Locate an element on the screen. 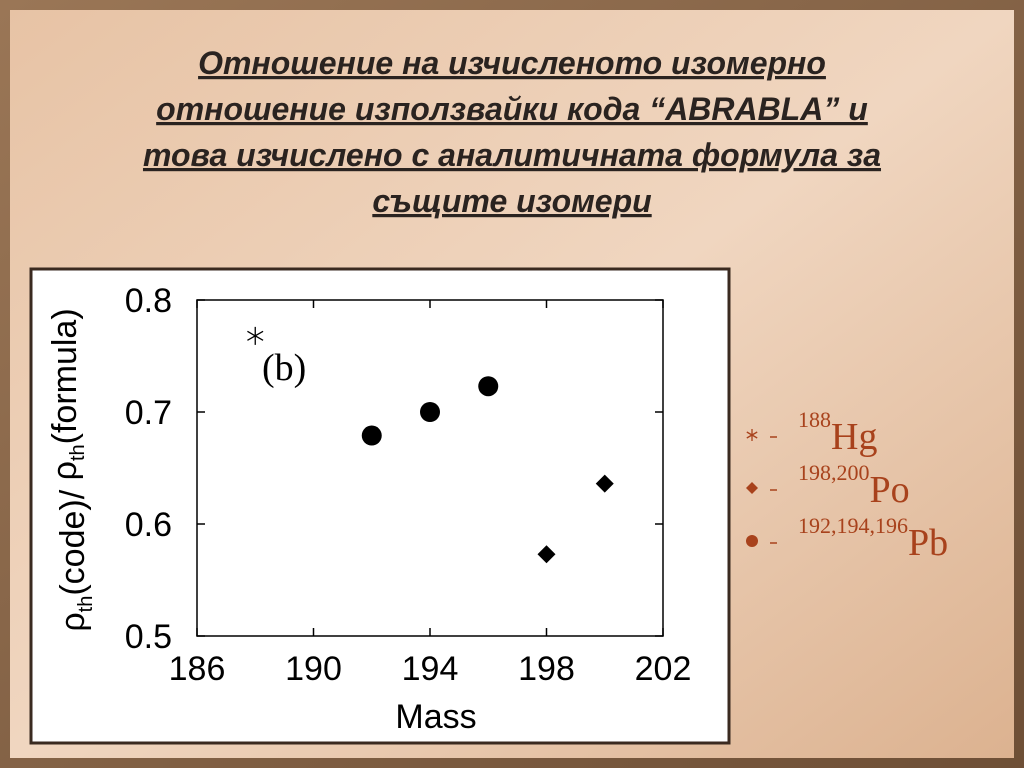  title-line: същите изомери is located at coordinates (511, 201).